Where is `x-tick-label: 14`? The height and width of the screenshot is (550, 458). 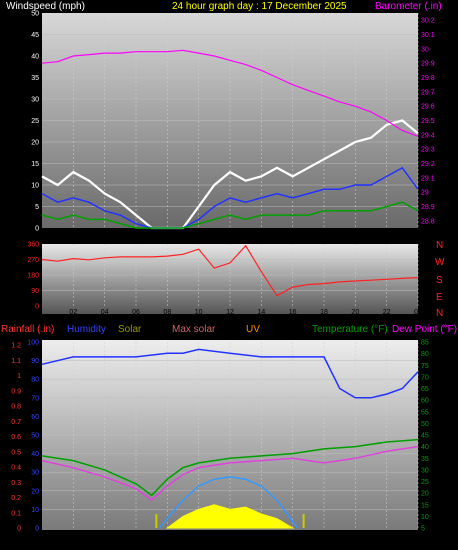
x-tick-label: 14 is located at coordinates (261, 312).